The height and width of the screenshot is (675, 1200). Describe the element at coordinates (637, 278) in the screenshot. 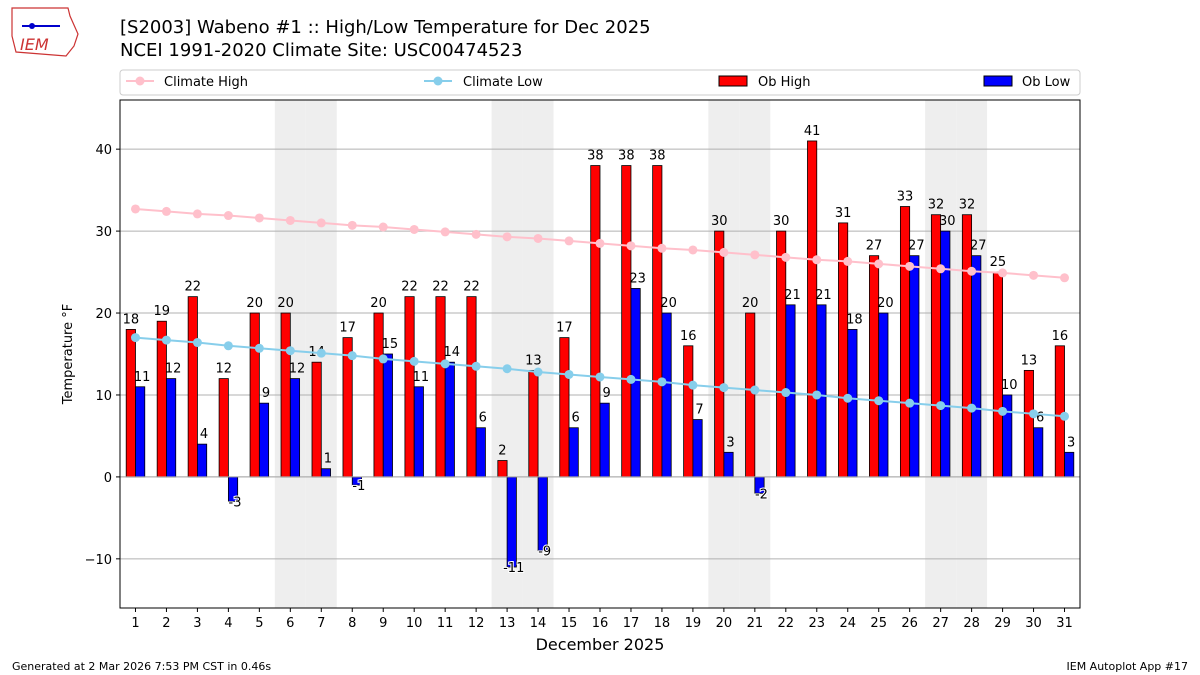

I see `ob-low-label: 23` at that location.